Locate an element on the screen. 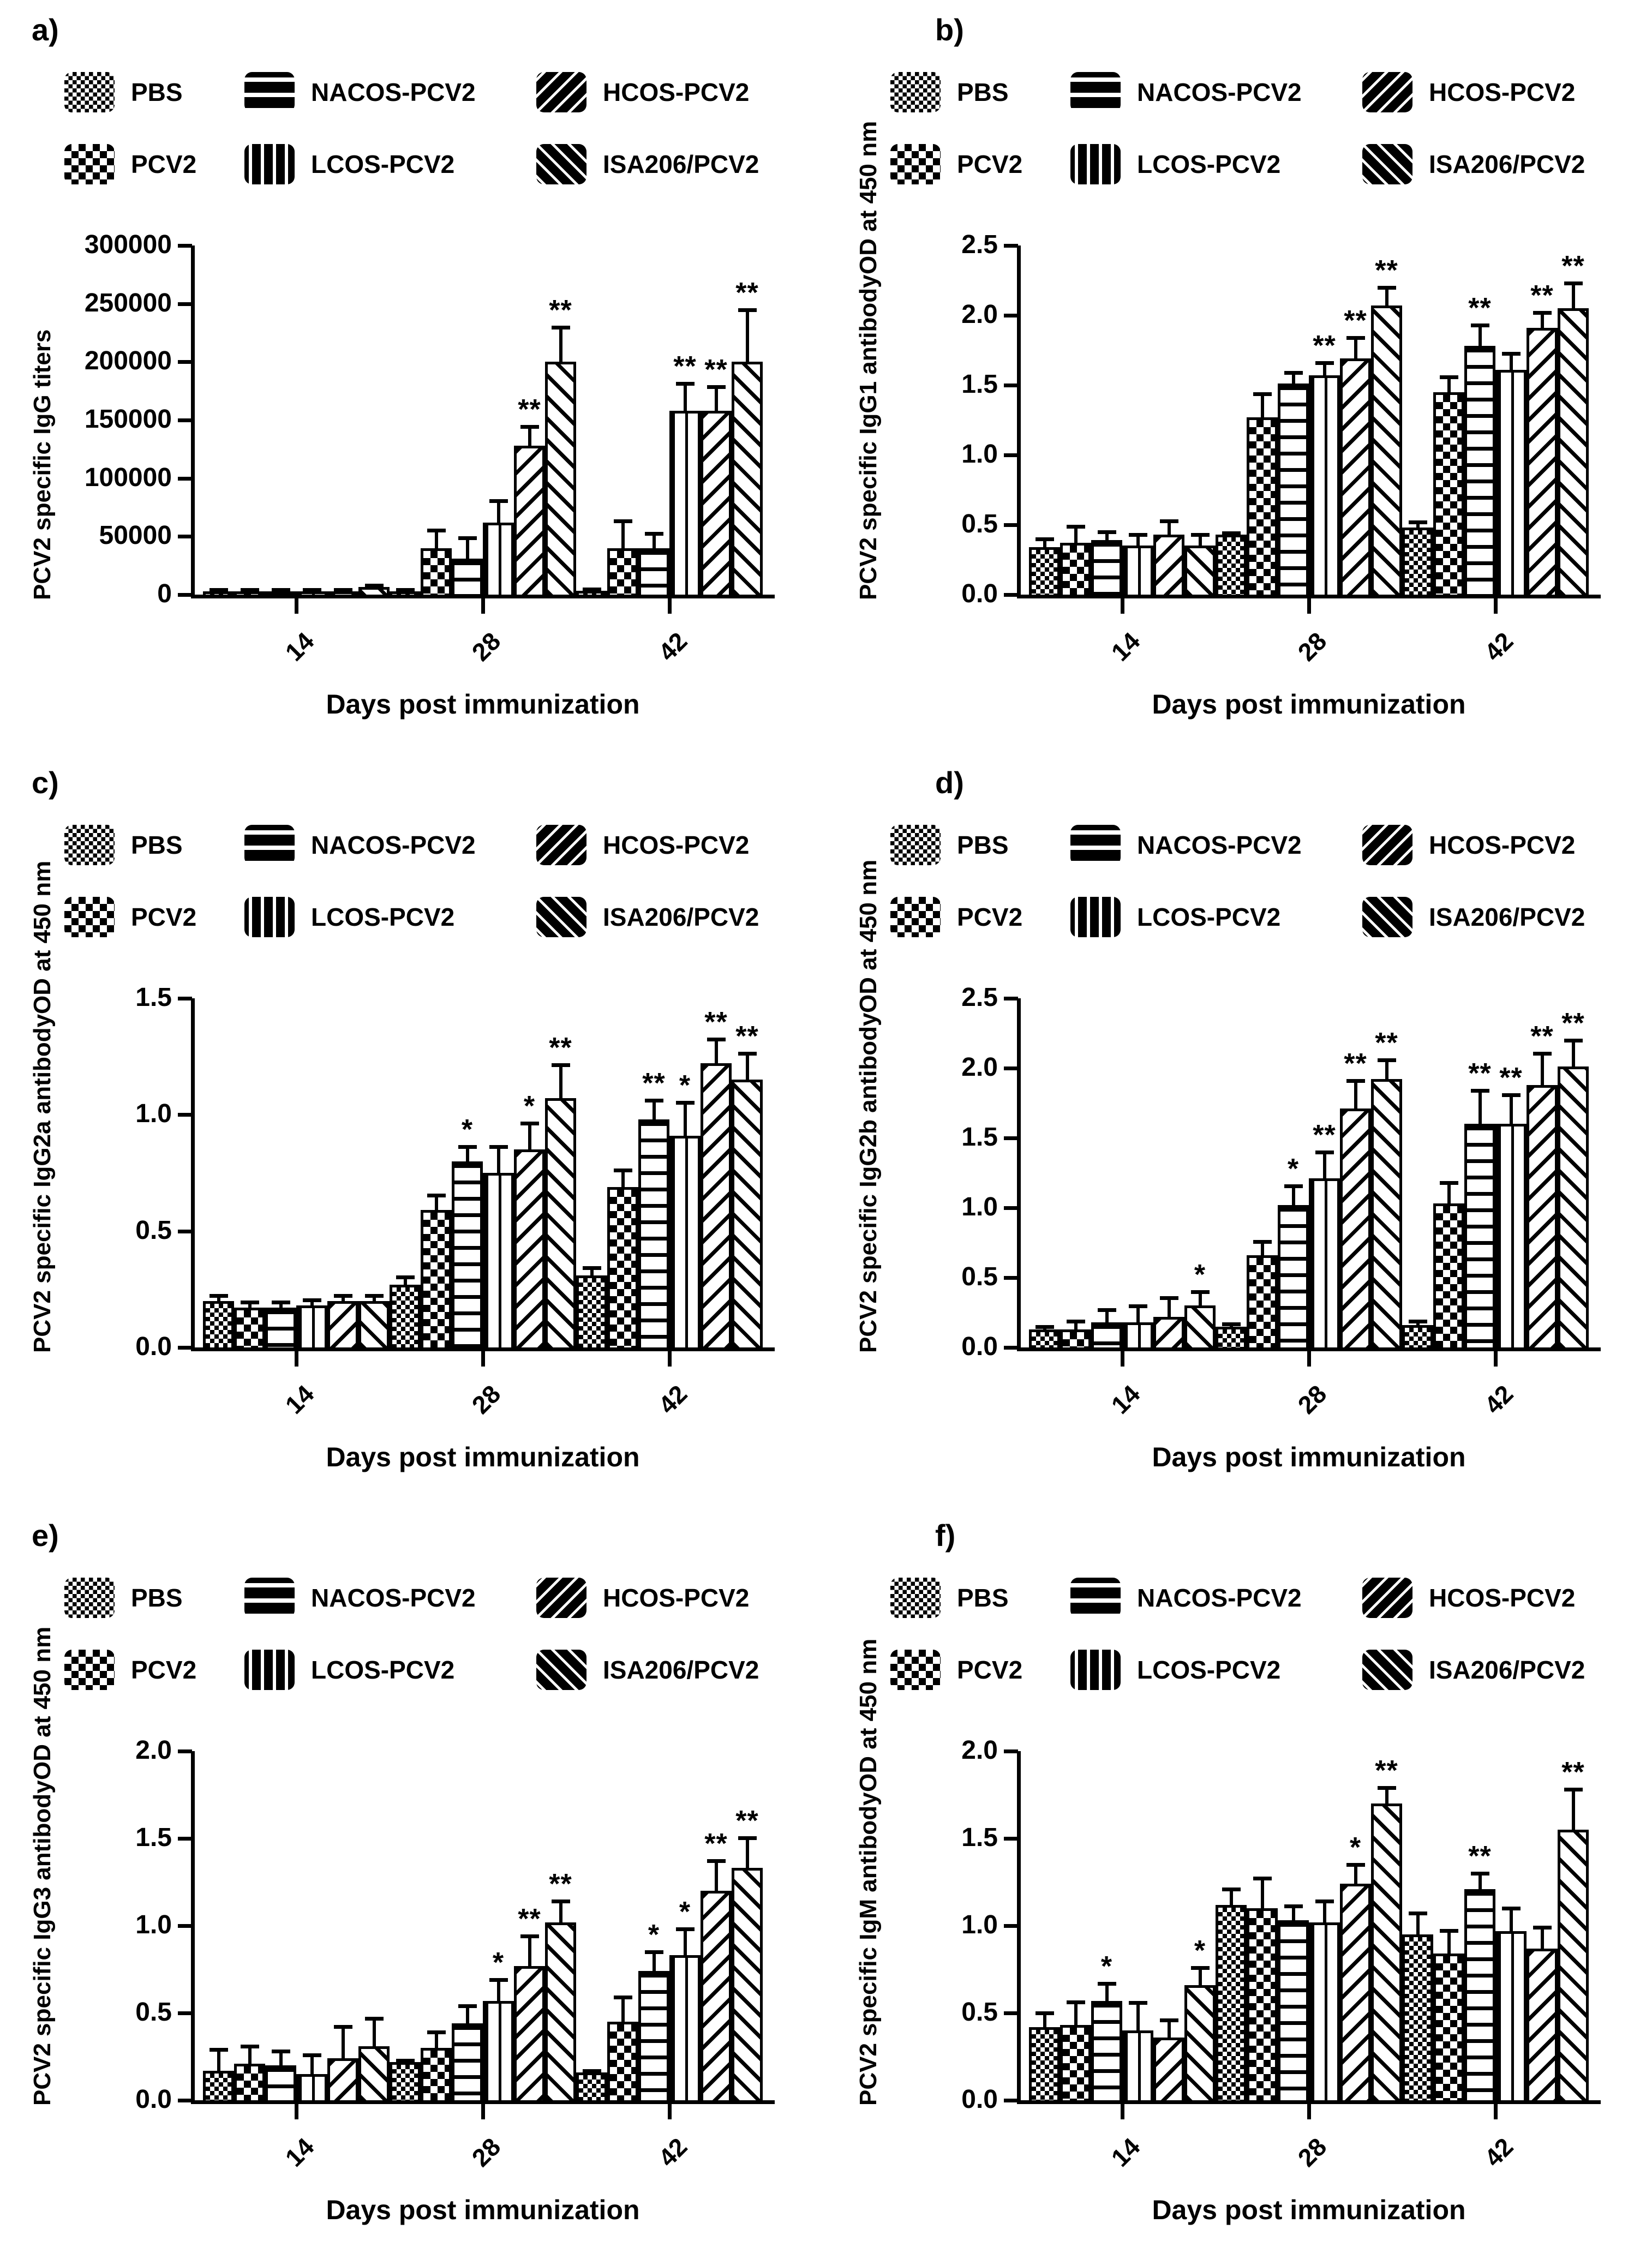 This screenshot has height=2259, width=1652. bar-group-day-42: ** ** ** ** is located at coordinates (1495, 1172).